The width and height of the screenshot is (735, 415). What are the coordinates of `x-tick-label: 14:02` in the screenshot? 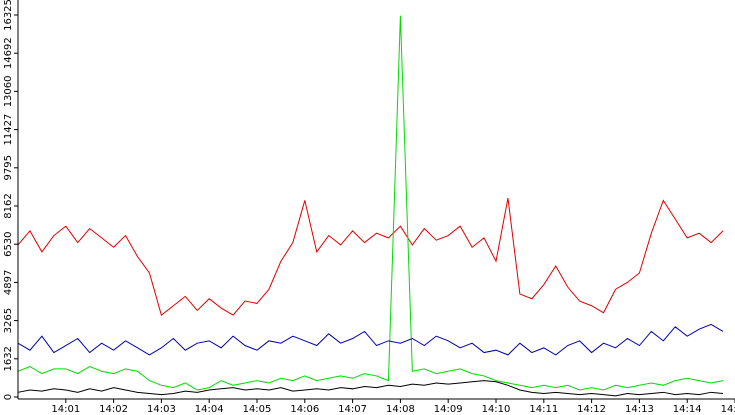 It's located at (113, 409).